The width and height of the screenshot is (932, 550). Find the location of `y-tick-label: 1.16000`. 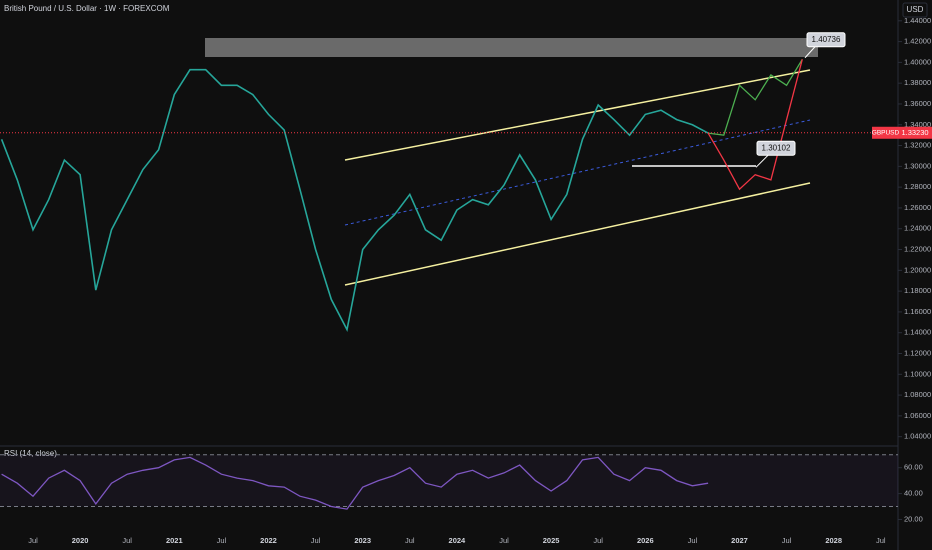

y-tick-label: 1.16000 is located at coordinates (917, 311).